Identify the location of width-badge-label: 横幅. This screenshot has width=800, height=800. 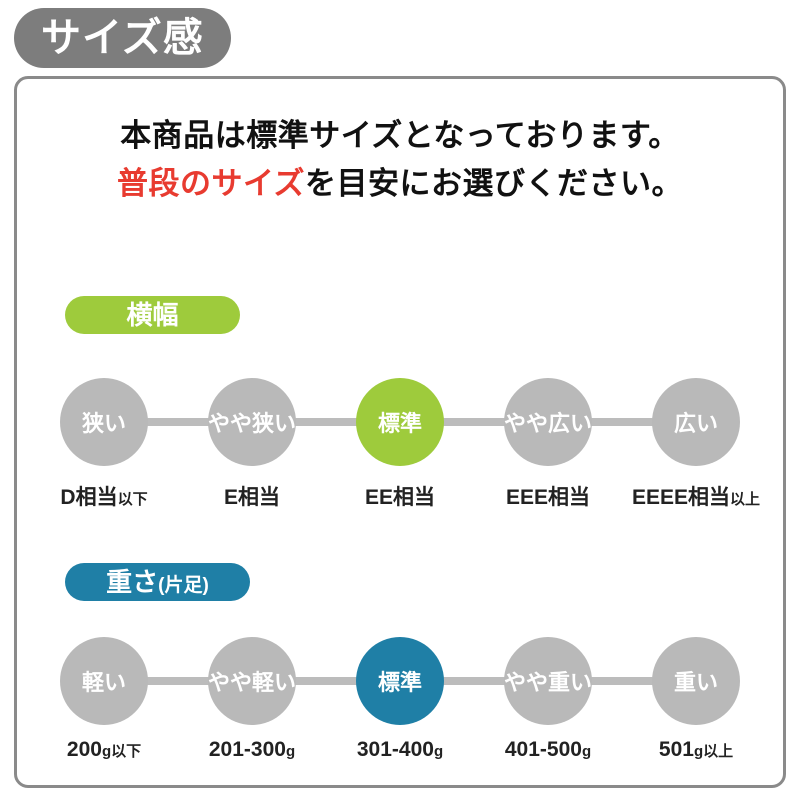
(152, 315).